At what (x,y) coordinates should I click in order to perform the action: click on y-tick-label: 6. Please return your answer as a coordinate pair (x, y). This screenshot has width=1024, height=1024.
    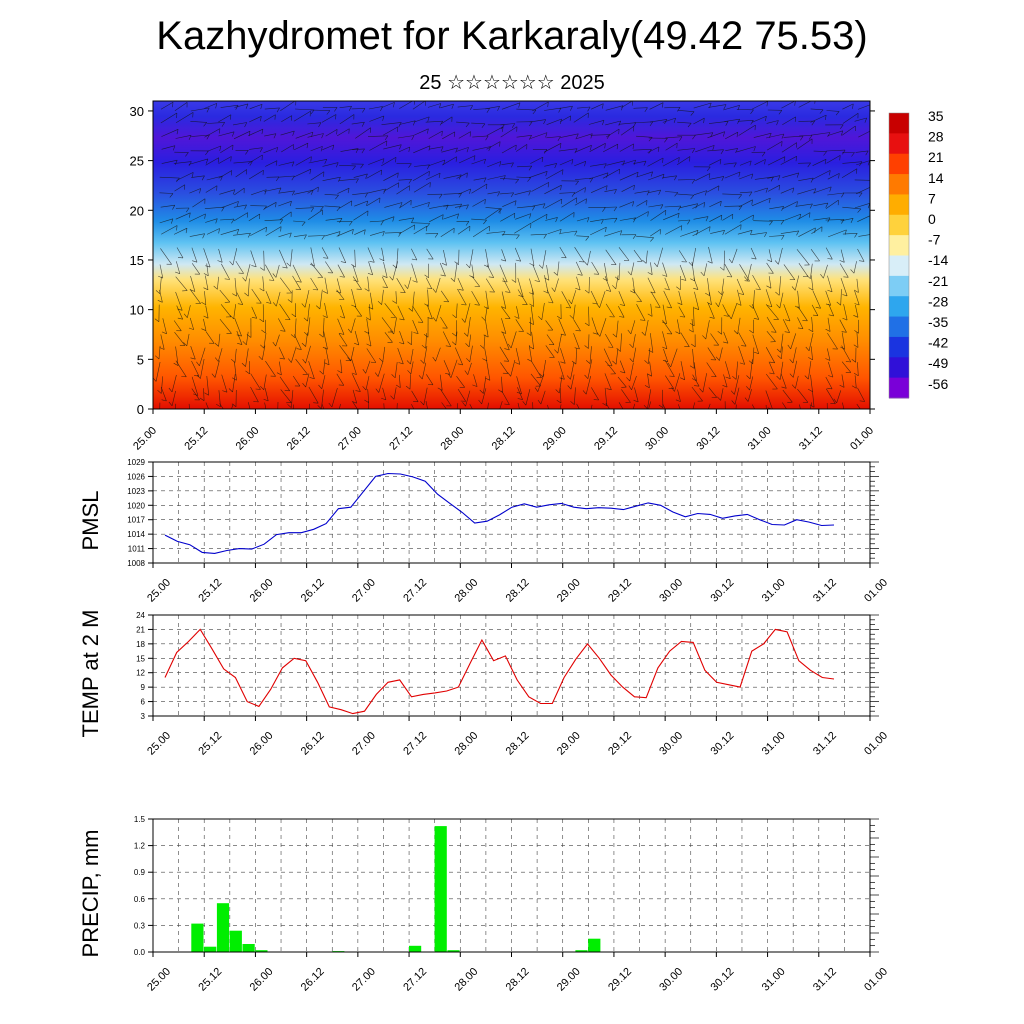
    Looking at the image, I should click on (143, 702).